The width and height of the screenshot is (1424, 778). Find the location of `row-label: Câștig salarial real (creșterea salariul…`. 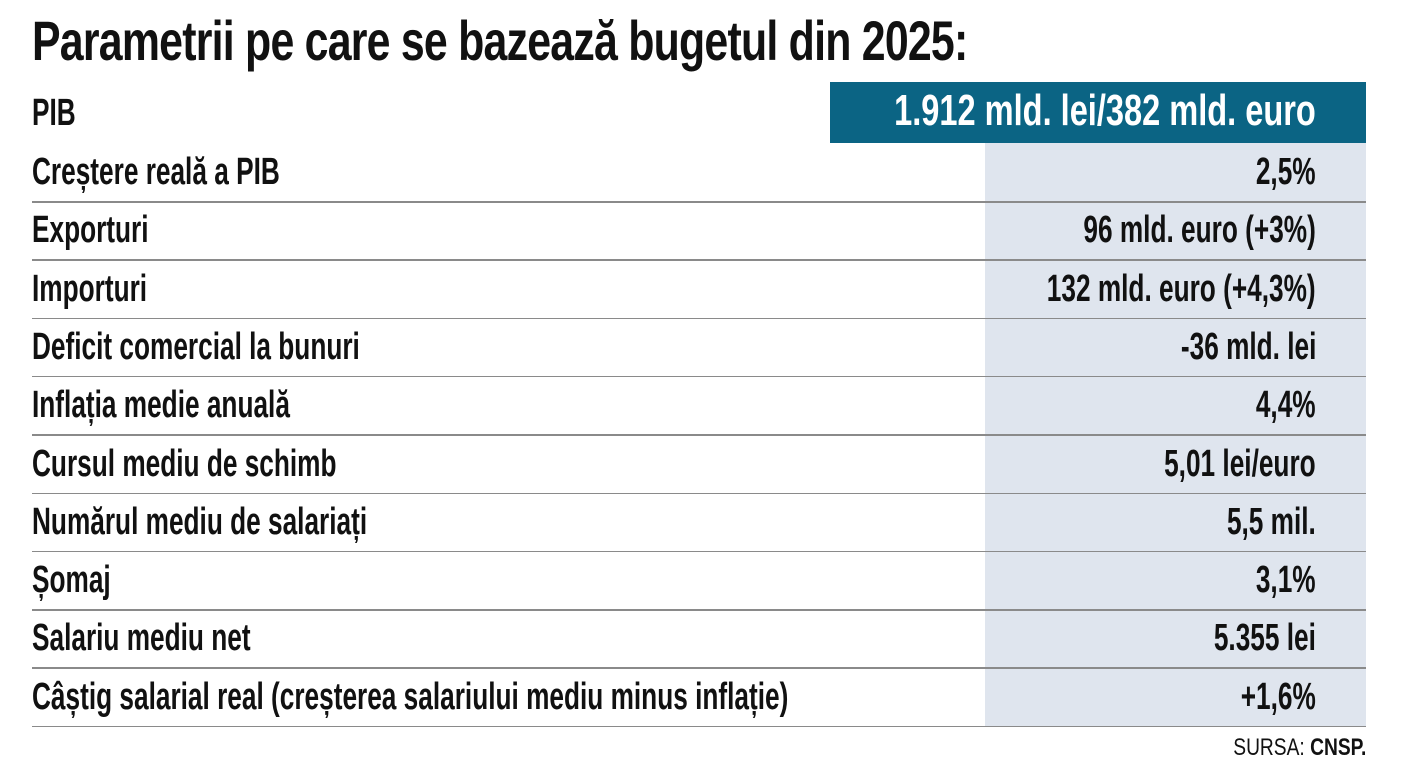

row-label: Câștig salarial real (creșterea salariul… is located at coordinates (580, 697).